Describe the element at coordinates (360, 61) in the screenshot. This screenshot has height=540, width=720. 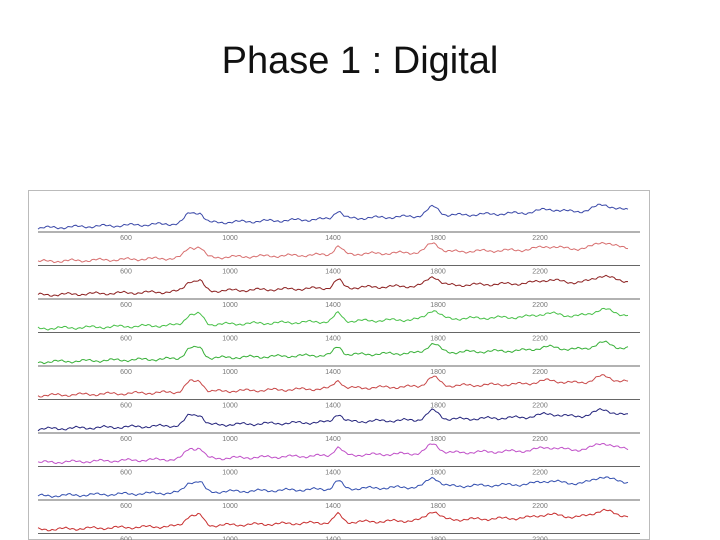
I see `slide-title: Phase 1 : Digital` at that location.